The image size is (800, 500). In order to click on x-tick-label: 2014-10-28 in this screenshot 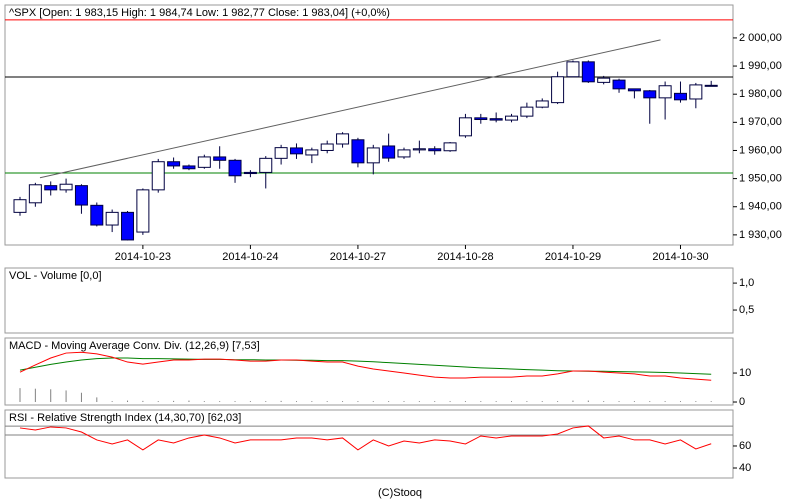, I will do `click(465, 257)`.